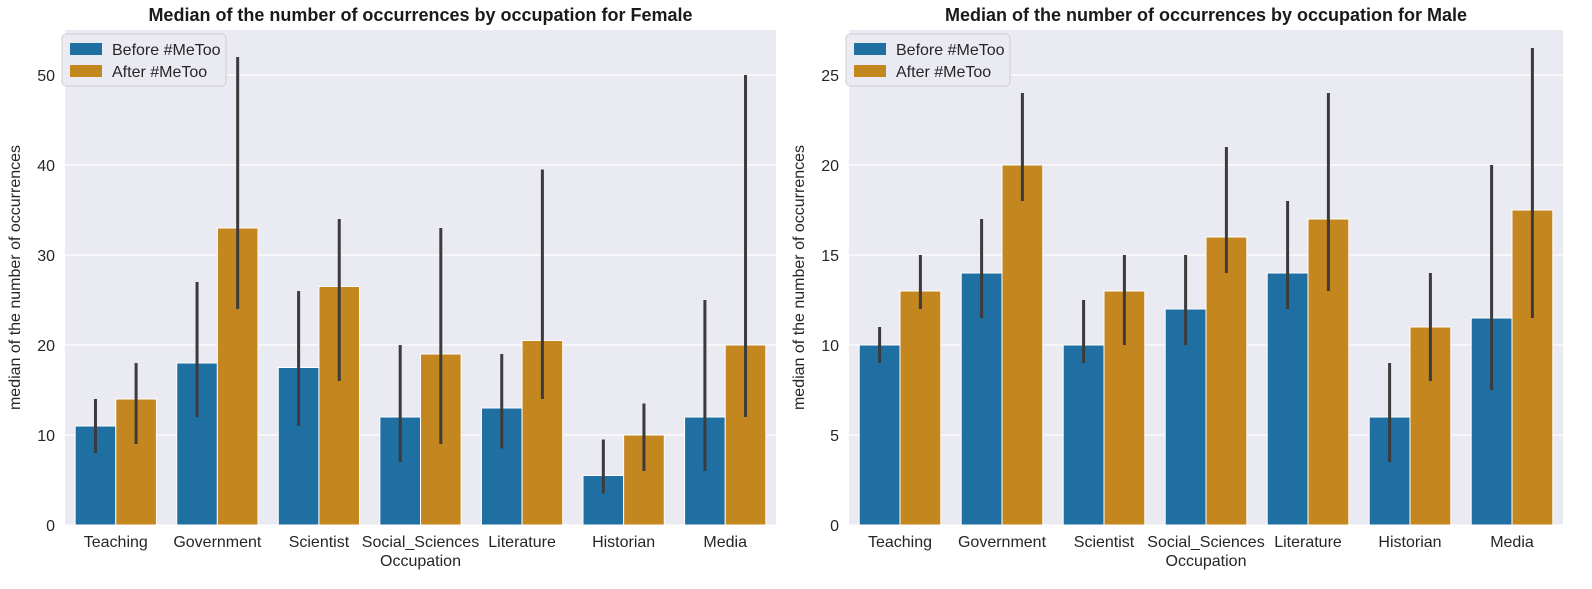  Describe the element at coordinates (46, 256) in the screenshot. I see `y-tick-label: 30` at that location.